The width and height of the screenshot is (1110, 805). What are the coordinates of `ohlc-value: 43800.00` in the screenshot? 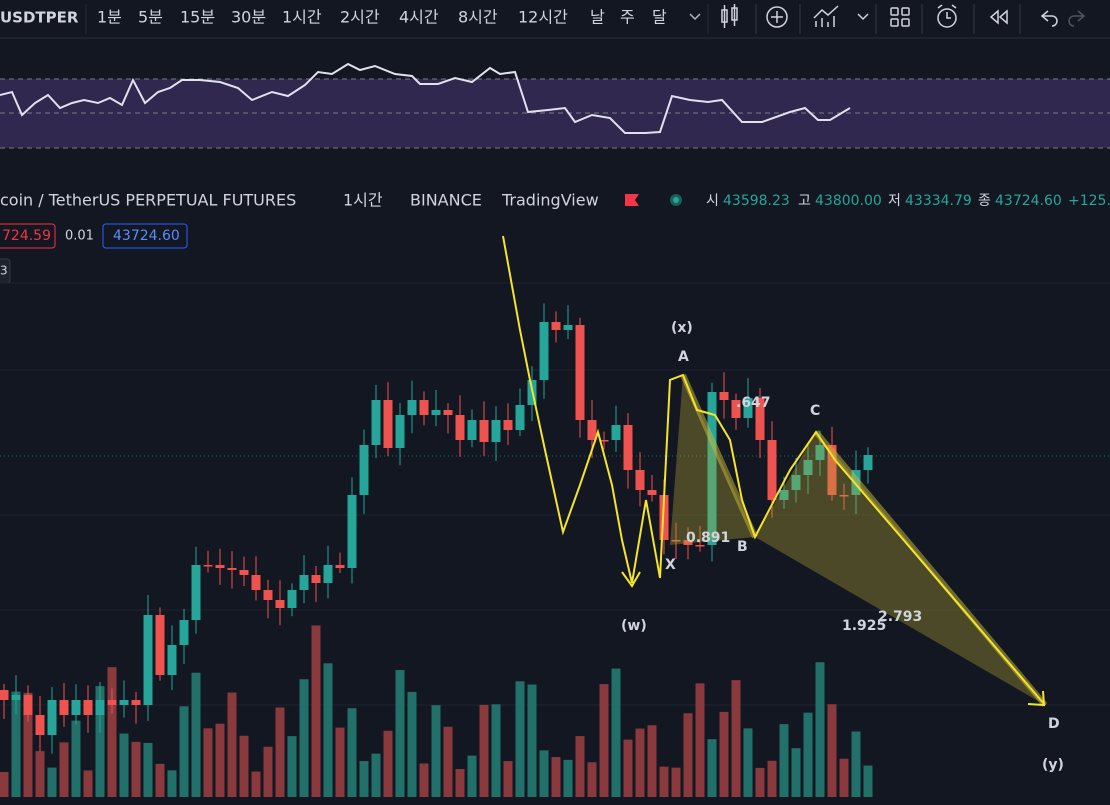 It's located at (848, 201).